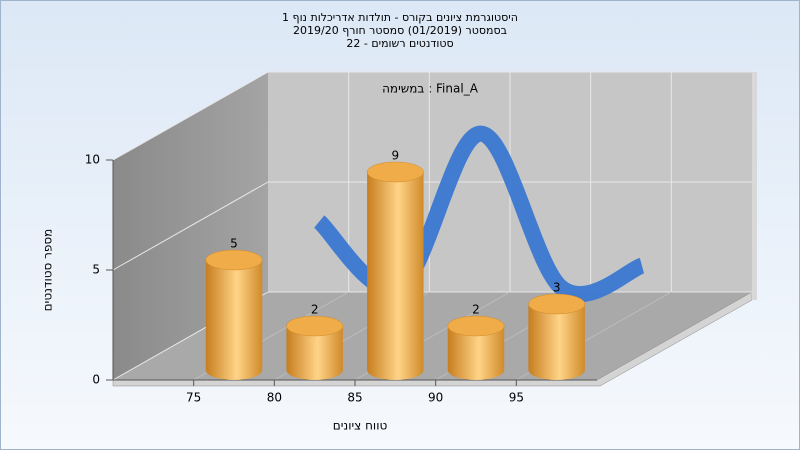 Image resolution: width=800 pixels, height=450 pixels. I want to click on y-tick-label: 5, so click(96, 270).